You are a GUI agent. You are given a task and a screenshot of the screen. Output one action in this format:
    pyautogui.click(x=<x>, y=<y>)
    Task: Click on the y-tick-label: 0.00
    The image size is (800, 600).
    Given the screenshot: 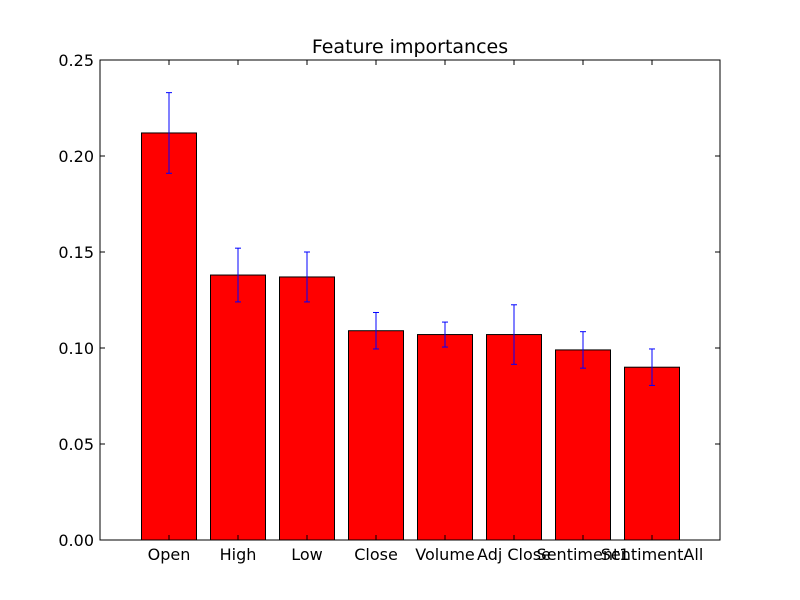 What is the action you would take?
    pyautogui.click(x=76, y=540)
    